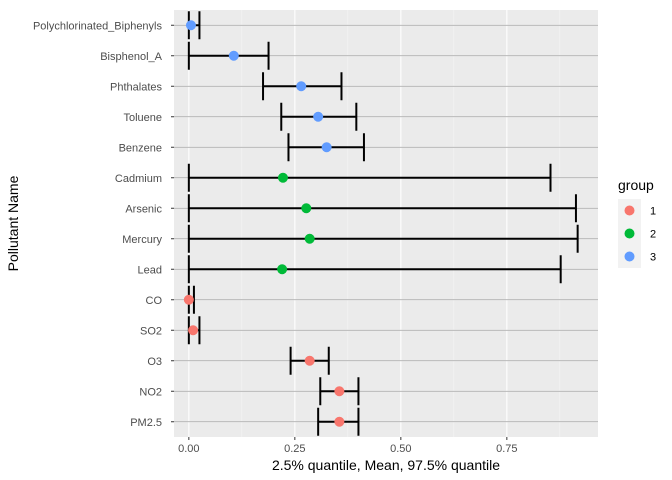 The height and width of the screenshot is (480, 672). I want to click on y-tick-label: Benzene, so click(140, 148).